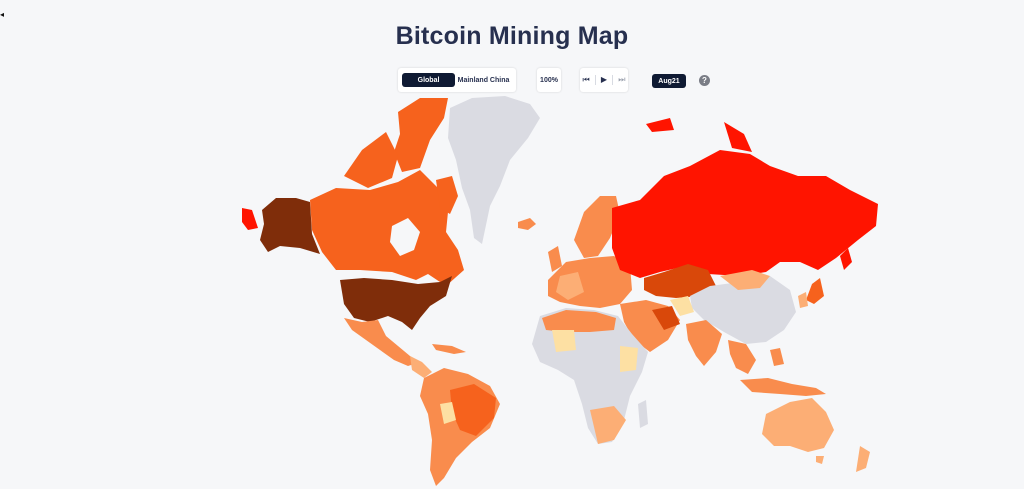 The height and width of the screenshot is (489, 1024). What do you see at coordinates (586, 79) in the screenshot?
I see `previous-icon: ⏮` at bounding box center [586, 79].